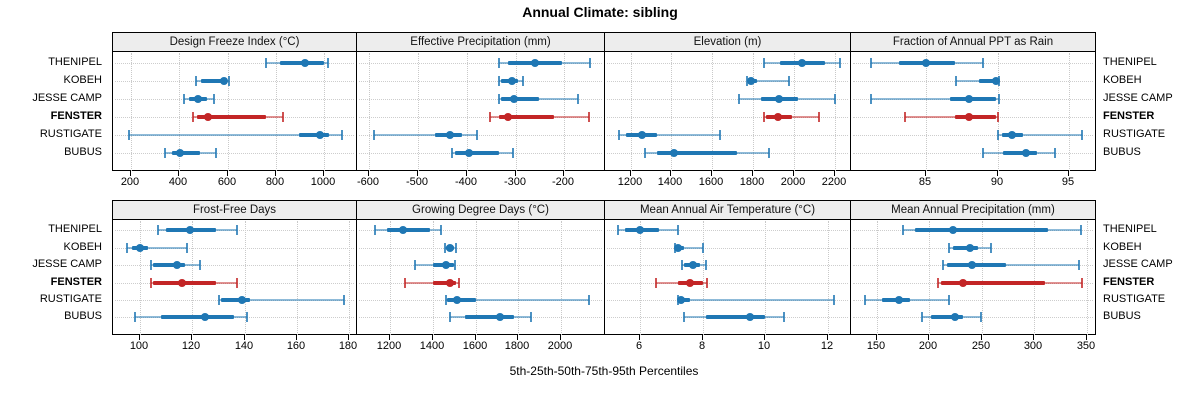  Describe the element at coordinates (139, 346) in the screenshot. I see `axis-tick-label: 100` at that location.